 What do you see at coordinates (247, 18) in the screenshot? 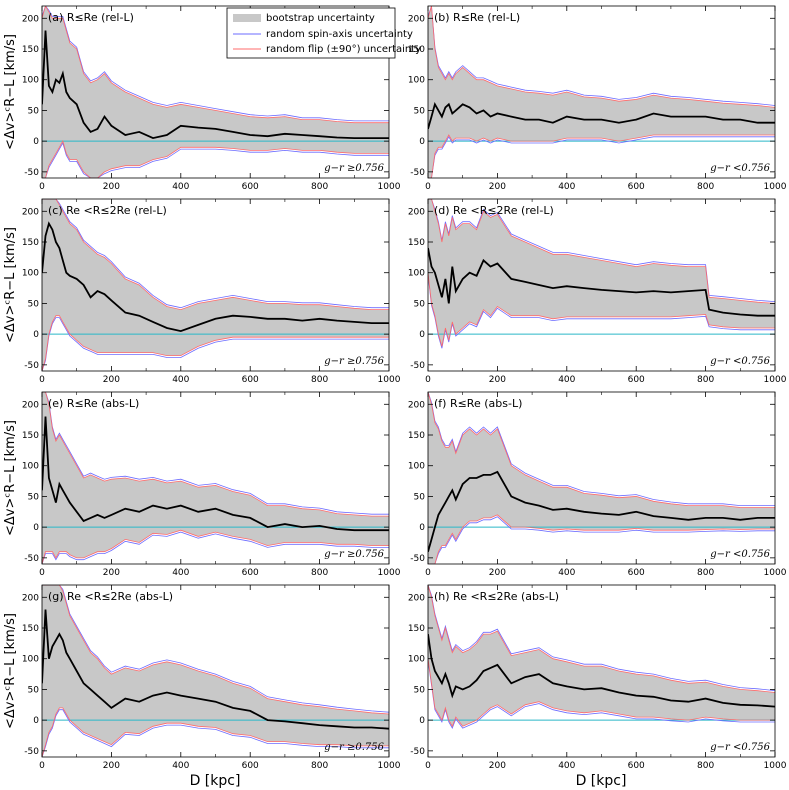
I see `legend-swatch-bootstrap` at bounding box center [247, 18].